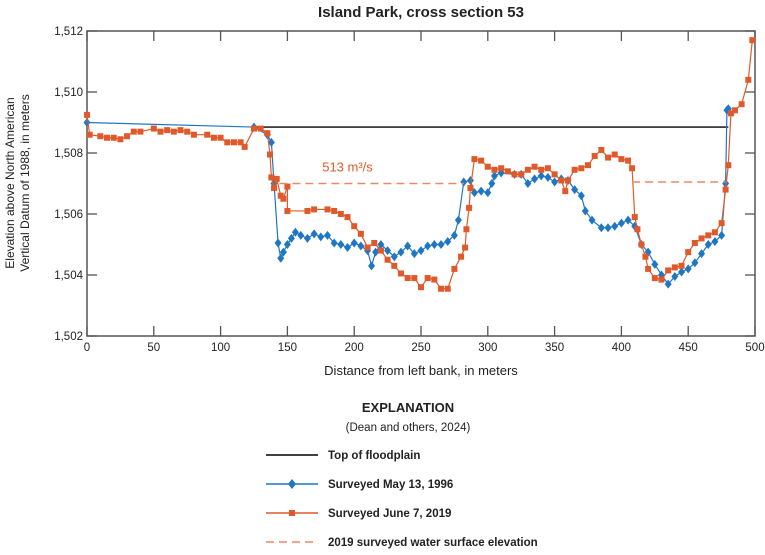 The width and height of the screenshot is (765, 555). I want to click on y-axis-label-line2: Vertical Datum of 1988, in meters, so click(25, 182).